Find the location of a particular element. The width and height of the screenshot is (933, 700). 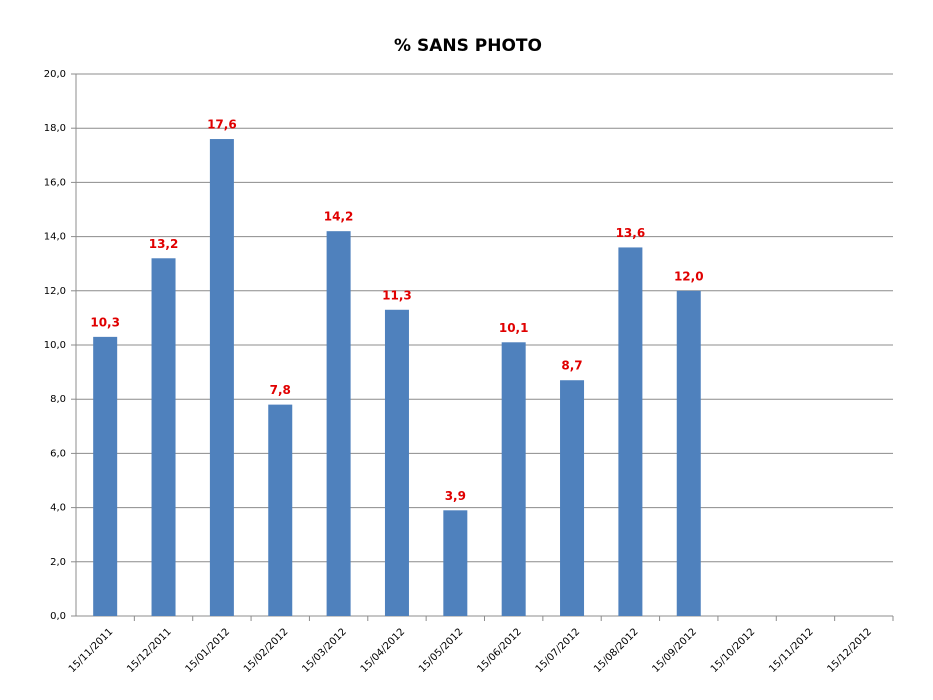

y-tick-label: 6,0 is located at coordinates (58, 453).